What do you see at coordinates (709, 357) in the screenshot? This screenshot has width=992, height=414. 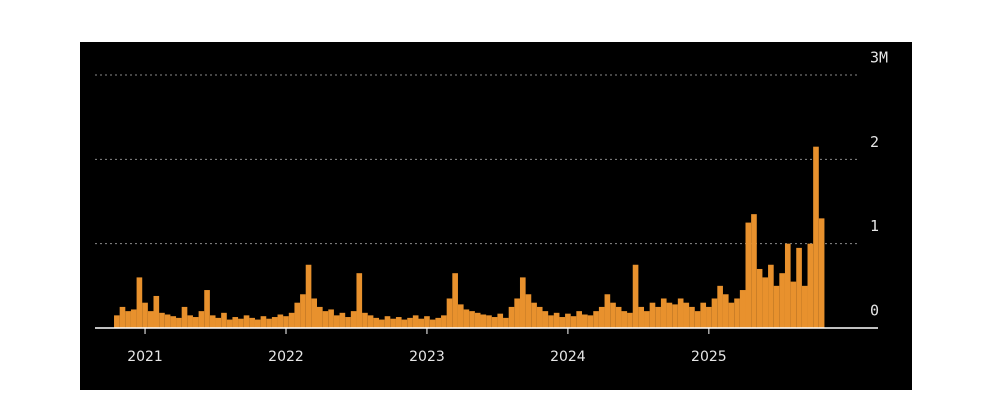 I see `x-tick-label: 2025` at bounding box center [709, 357].